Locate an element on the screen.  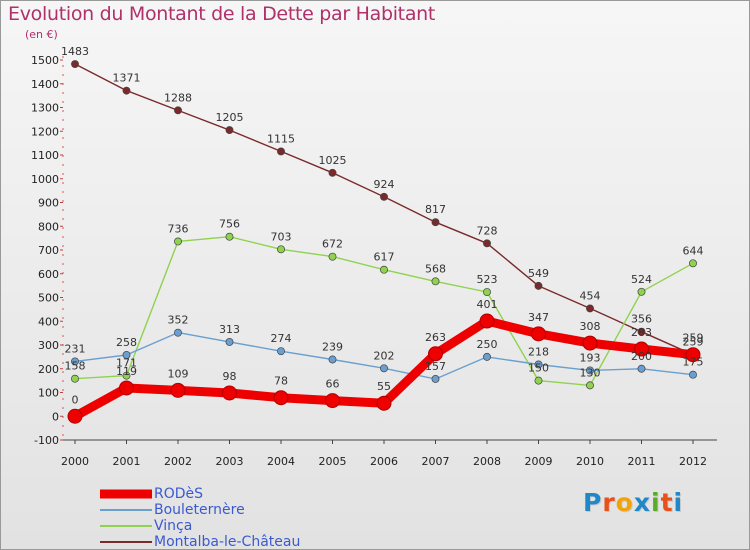
y-tick-label: -100 is located at coordinates (46, 440).